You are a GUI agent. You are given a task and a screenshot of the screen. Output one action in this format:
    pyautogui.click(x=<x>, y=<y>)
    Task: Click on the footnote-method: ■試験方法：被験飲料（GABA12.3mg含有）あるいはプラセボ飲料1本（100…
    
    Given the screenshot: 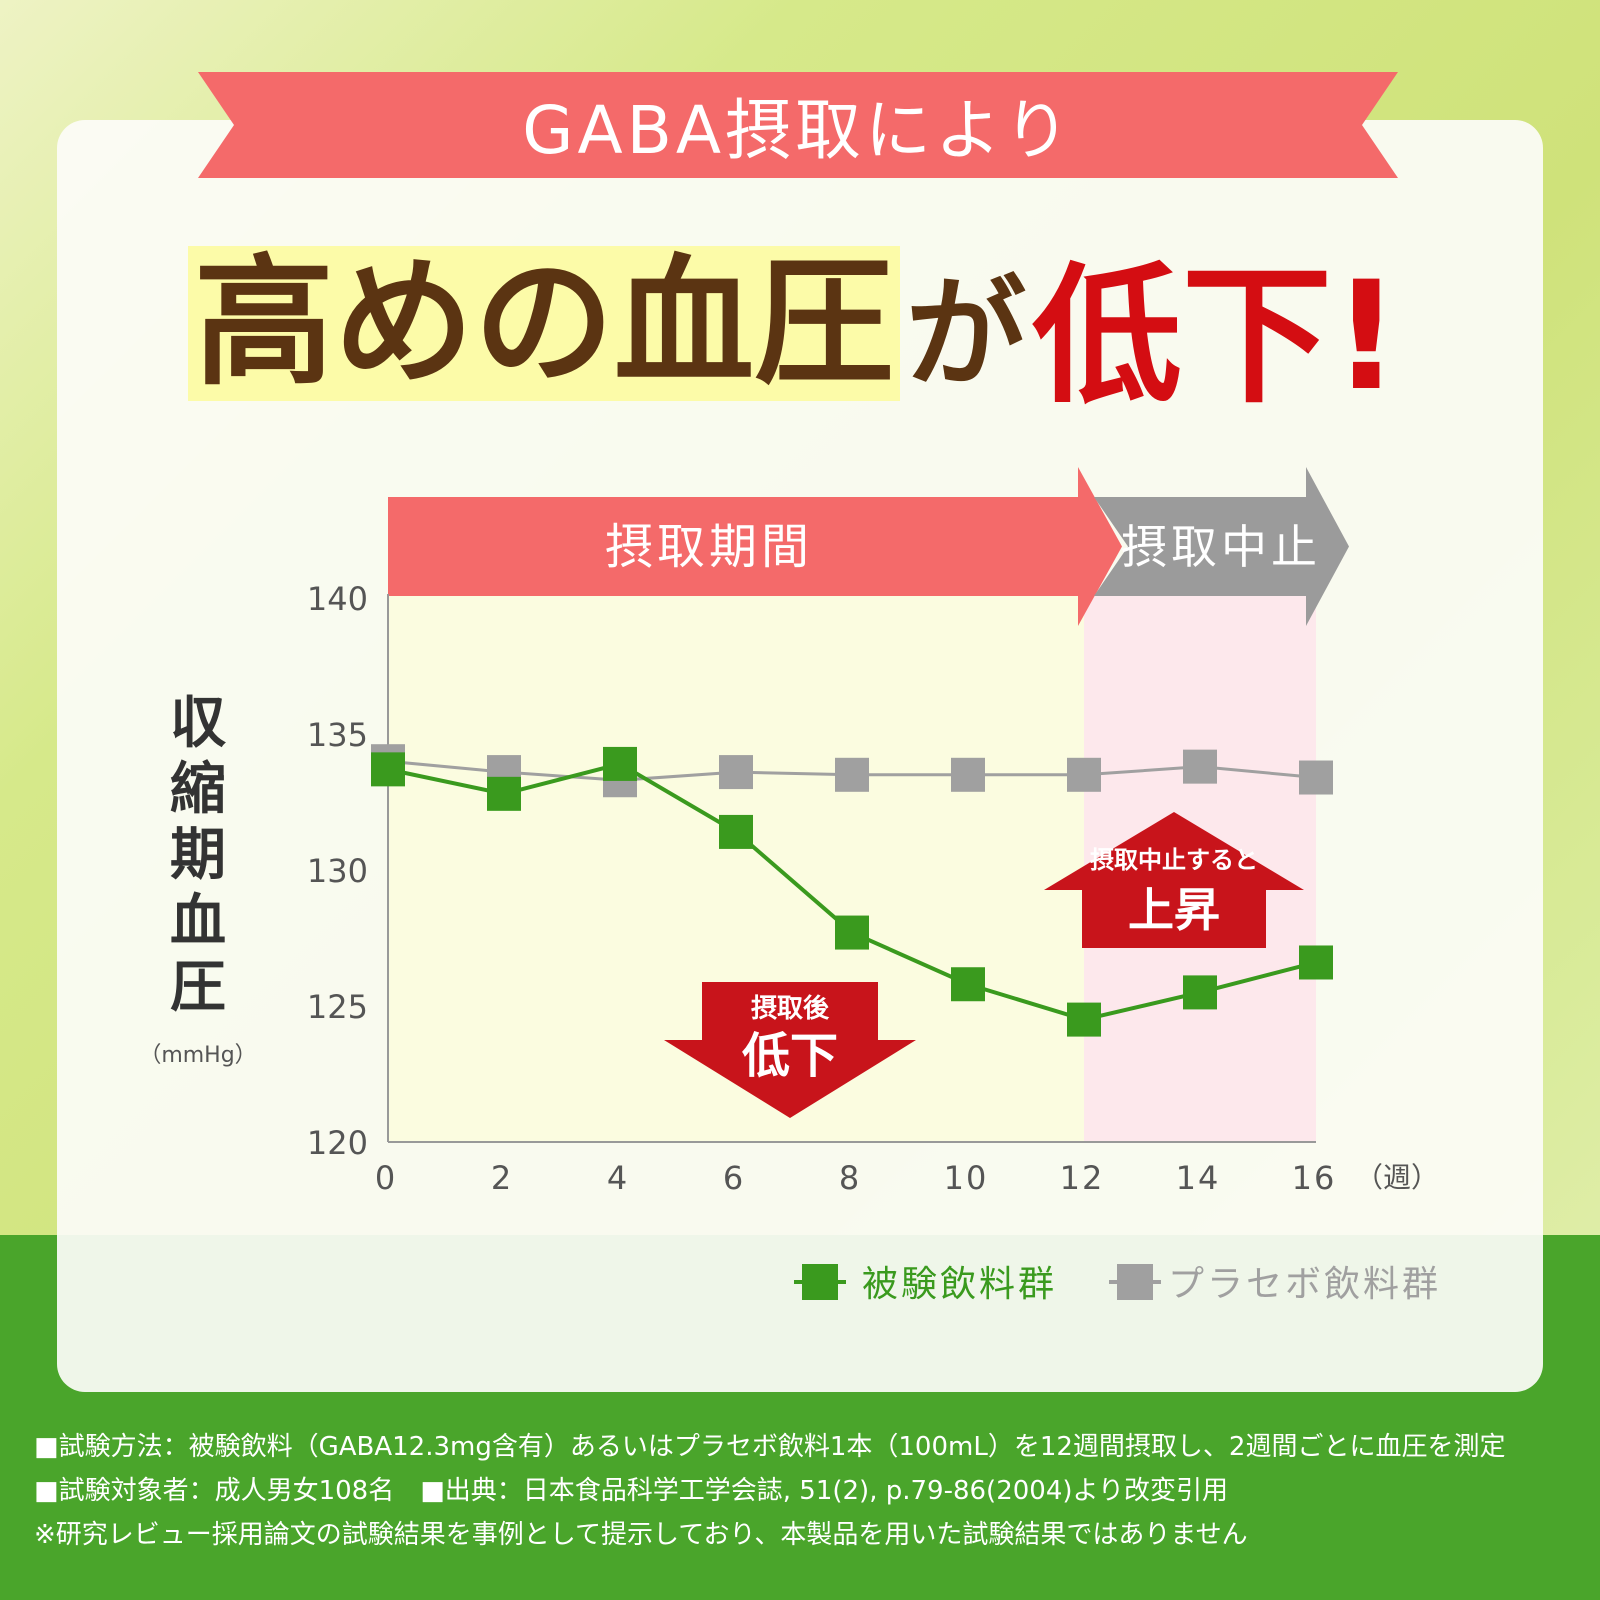 What is the action you would take?
    pyautogui.click(x=770, y=1447)
    